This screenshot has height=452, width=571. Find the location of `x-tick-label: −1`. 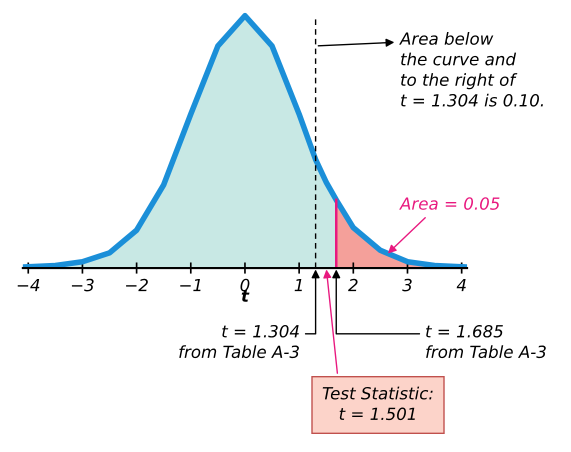

x-tick-label: −1 is located at coordinates (190, 285).